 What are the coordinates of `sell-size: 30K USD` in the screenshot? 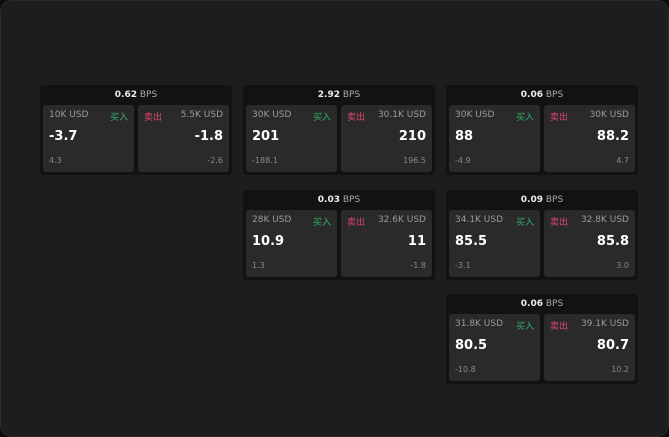 It's located at (609, 115).